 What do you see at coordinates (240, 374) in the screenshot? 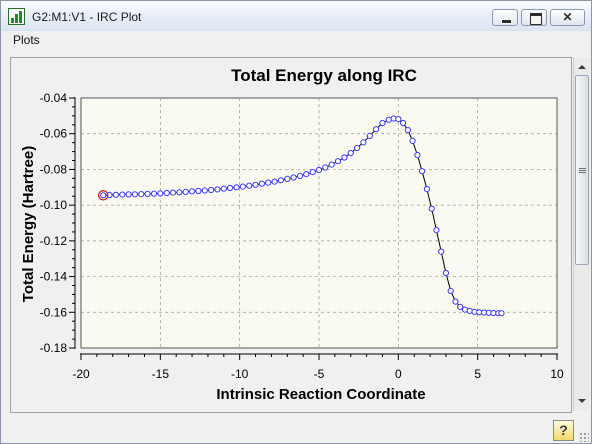
I see `x-tick-label: -10` at bounding box center [240, 374].